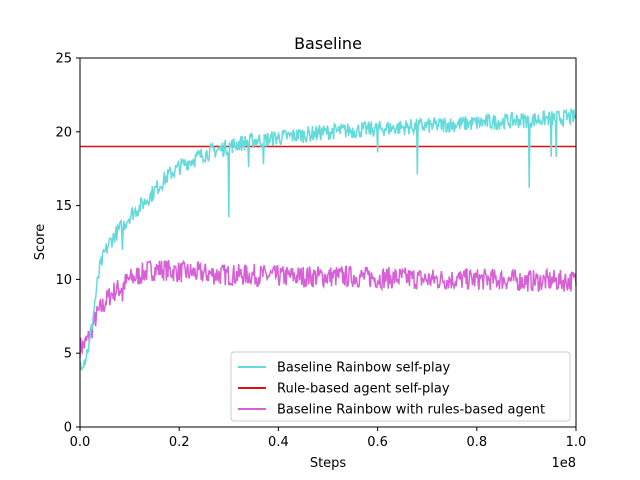 This screenshot has height=480, width=640. What do you see at coordinates (476, 442) in the screenshot?
I see `x-tick-label: 0.8` at bounding box center [476, 442].